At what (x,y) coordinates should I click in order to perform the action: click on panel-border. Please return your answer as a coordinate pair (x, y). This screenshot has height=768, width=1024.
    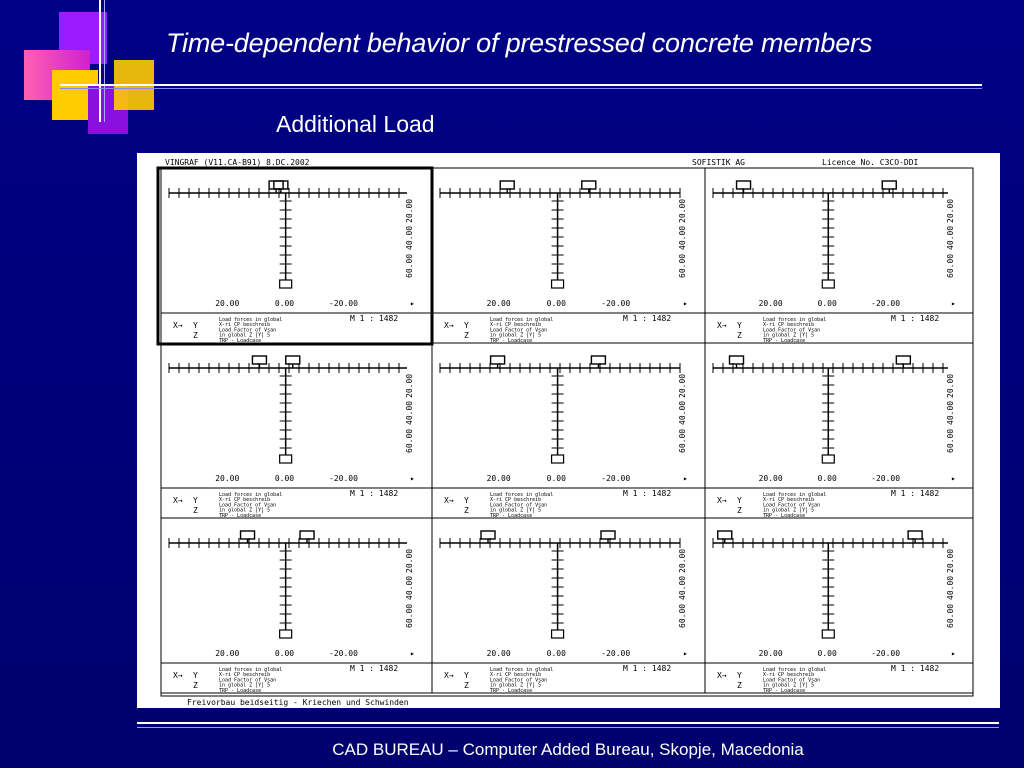
    Looking at the image, I should click on (839, 605).